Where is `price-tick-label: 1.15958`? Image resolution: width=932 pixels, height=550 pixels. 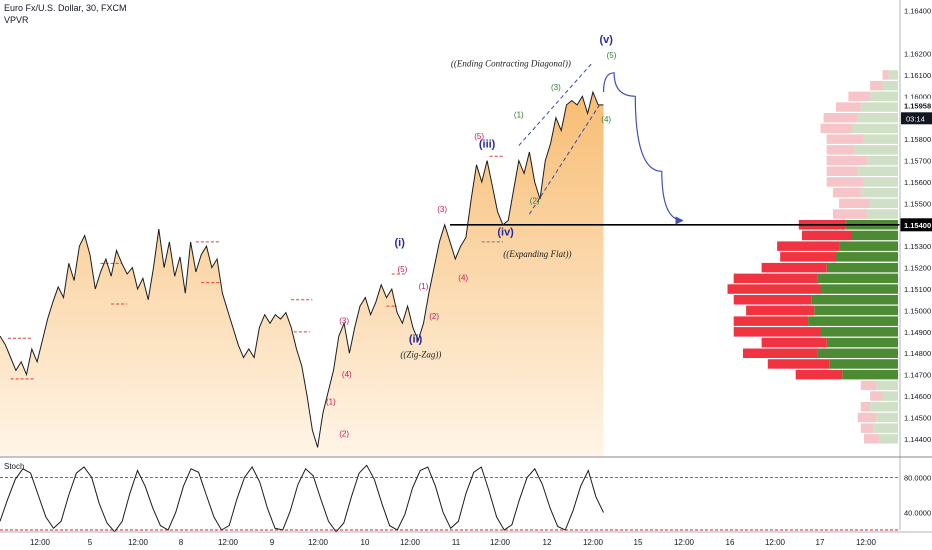
price-tick-label: 1.15958 is located at coordinates (917, 105).